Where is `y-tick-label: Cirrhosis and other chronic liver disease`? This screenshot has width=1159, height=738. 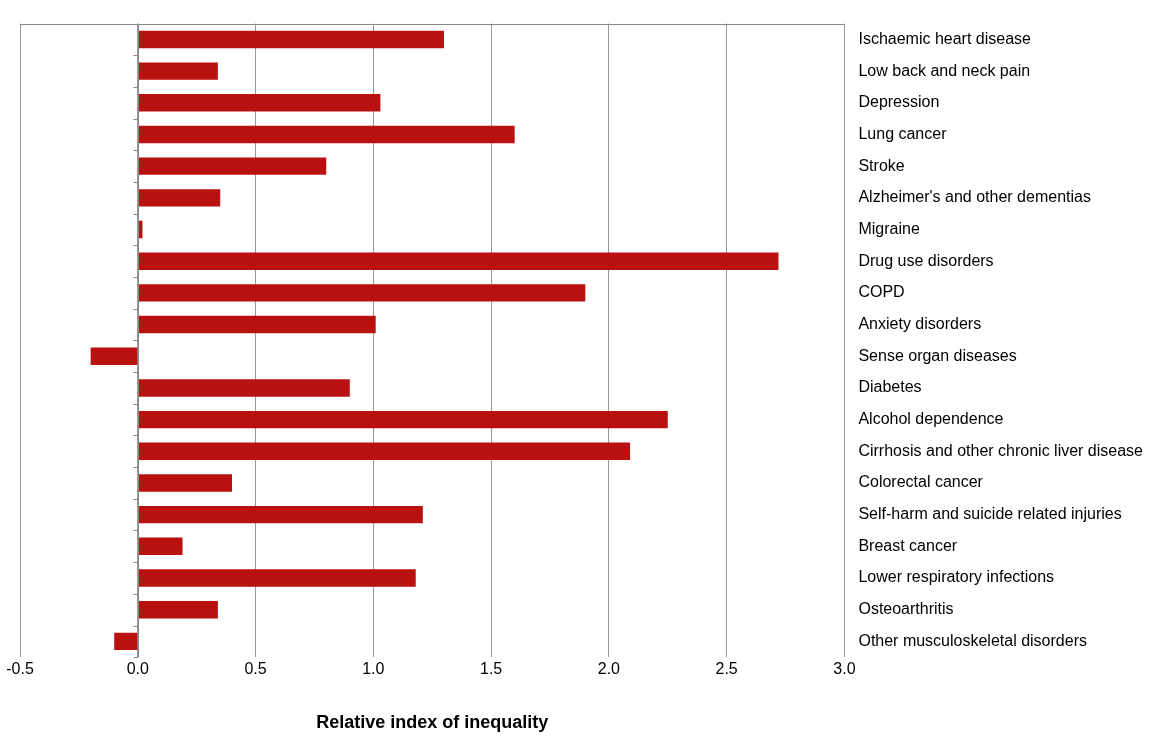
y-tick-label: Cirrhosis and other chronic liver disease is located at coordinates (1001, 450).